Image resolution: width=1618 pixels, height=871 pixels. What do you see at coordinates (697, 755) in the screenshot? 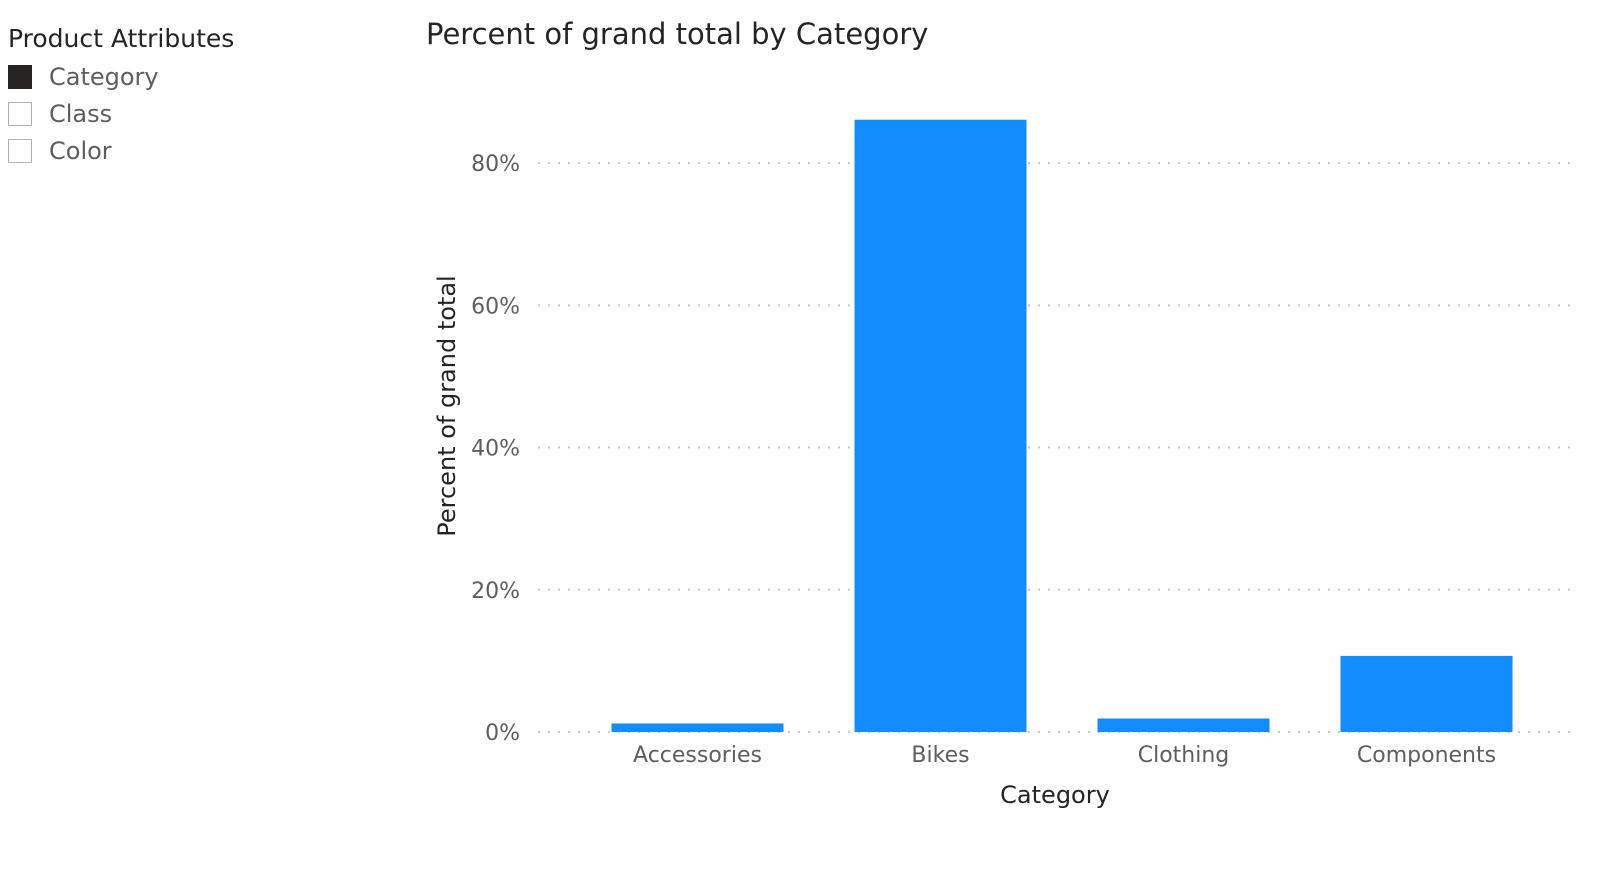
I see `x-tick-label: Accessories` at bounding box center [697, 755].